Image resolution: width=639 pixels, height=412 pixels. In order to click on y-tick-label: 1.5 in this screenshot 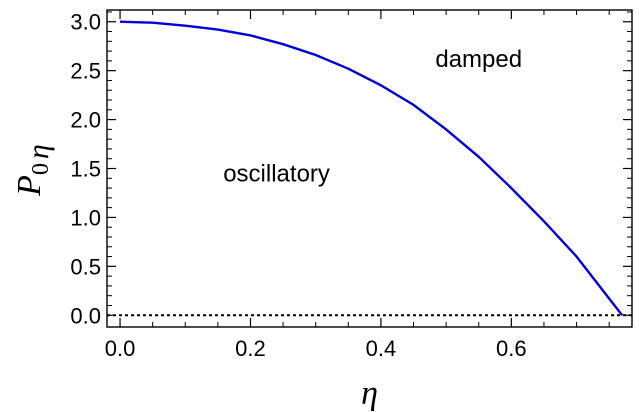, I will do `click(85, 169)`.